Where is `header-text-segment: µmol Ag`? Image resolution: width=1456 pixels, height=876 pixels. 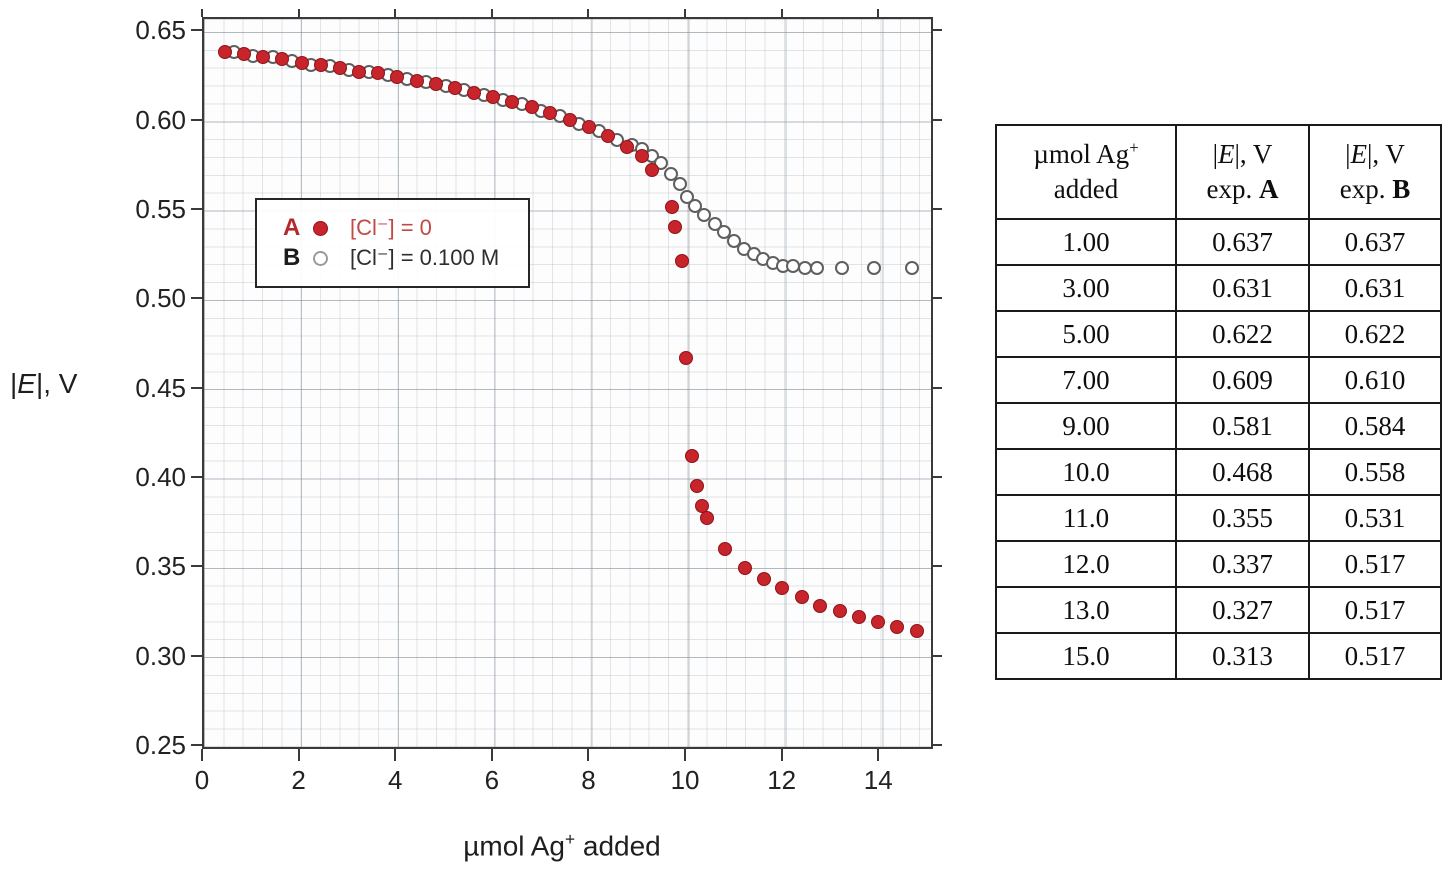
header-text-segment: µmol Ag is located at coordinates (1081, 153).